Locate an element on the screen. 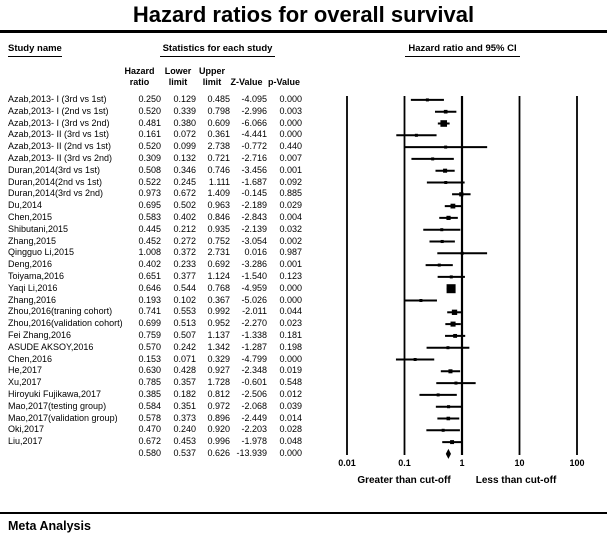 The image size is (607, 541). z-value-cell: -1.338 is located at coordinates (254, 335).